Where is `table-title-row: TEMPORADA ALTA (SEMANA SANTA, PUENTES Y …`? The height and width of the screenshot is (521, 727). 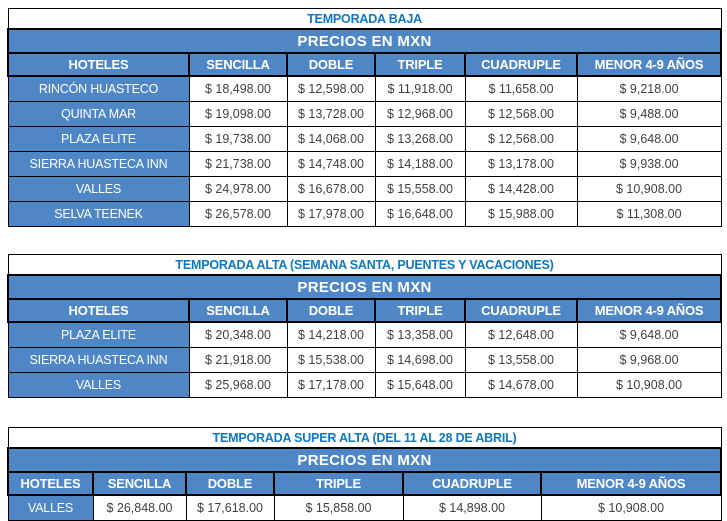 table-title-row: TEMPORADA ALTA (SEMANA SANTA, PUENTES Y … is located at coordinates (364, 265).